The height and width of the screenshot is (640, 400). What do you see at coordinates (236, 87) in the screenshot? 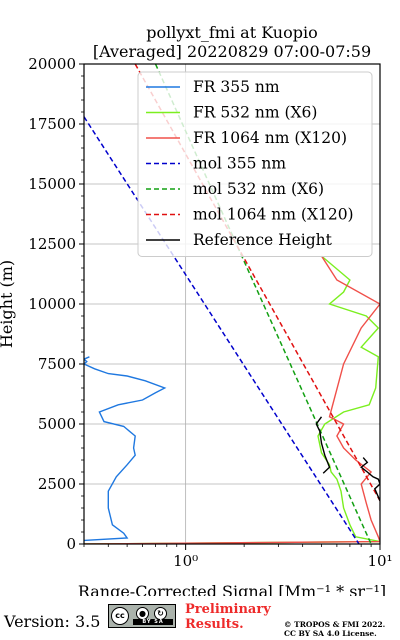
I see `legend-label: FR 355 nm` at bounding box center [236, 87].